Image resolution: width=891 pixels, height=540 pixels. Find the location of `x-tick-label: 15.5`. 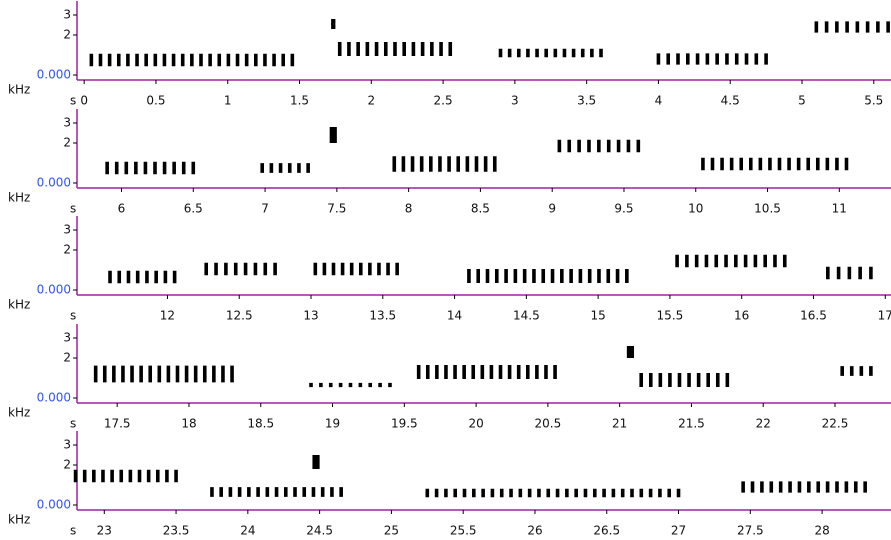

x-tick-label: 15.5 is located at coordinates (670, 316).